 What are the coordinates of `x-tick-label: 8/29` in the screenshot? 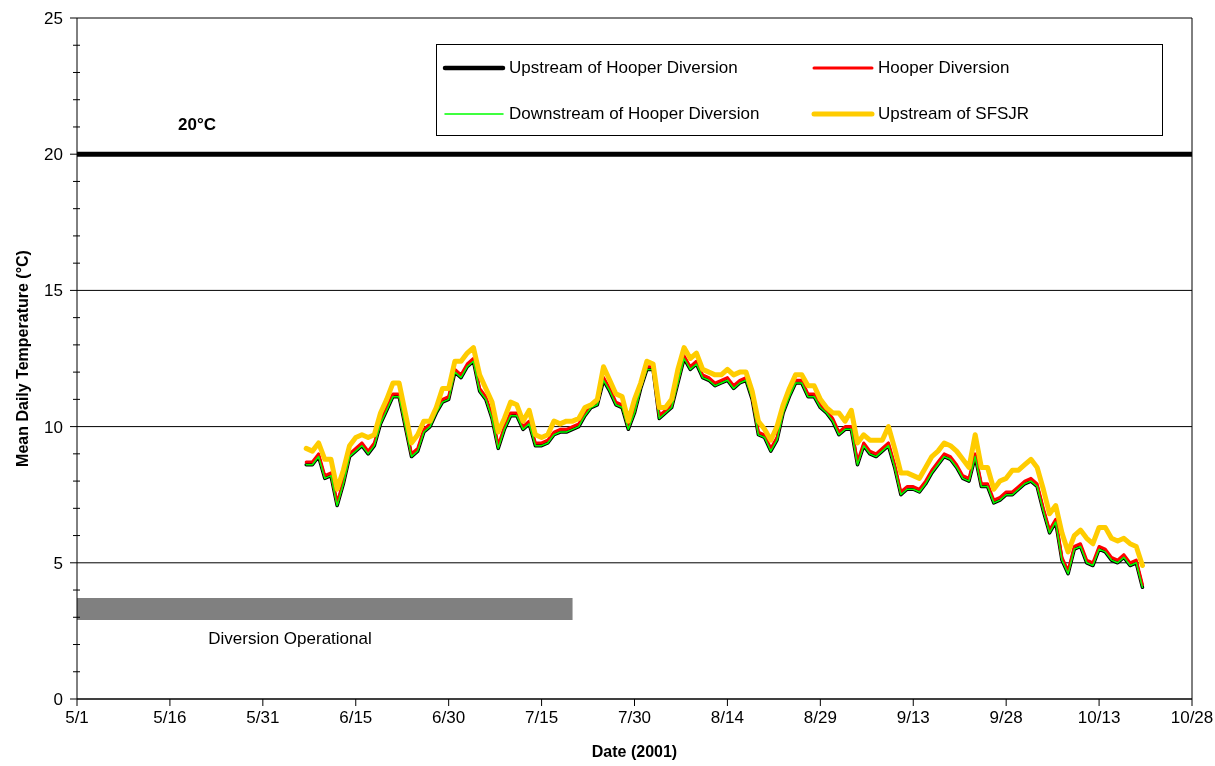 It's located at (820, 718).